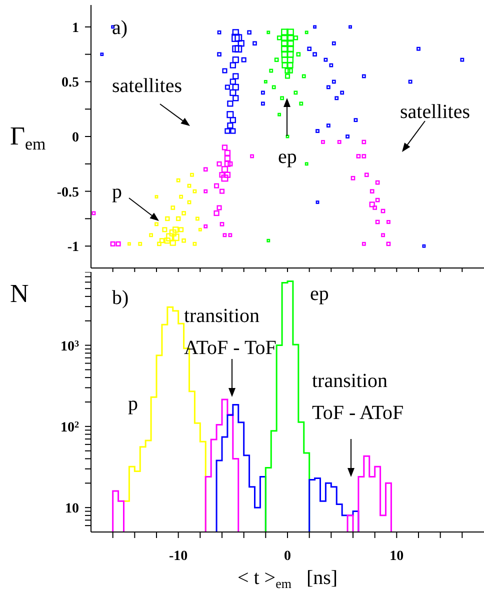 Image resolution: width=484 pixels, height=594 pixels. Describe the element at coordinates (73, 248) in the screenshot. I see `y-tick-label: -1` at that location.